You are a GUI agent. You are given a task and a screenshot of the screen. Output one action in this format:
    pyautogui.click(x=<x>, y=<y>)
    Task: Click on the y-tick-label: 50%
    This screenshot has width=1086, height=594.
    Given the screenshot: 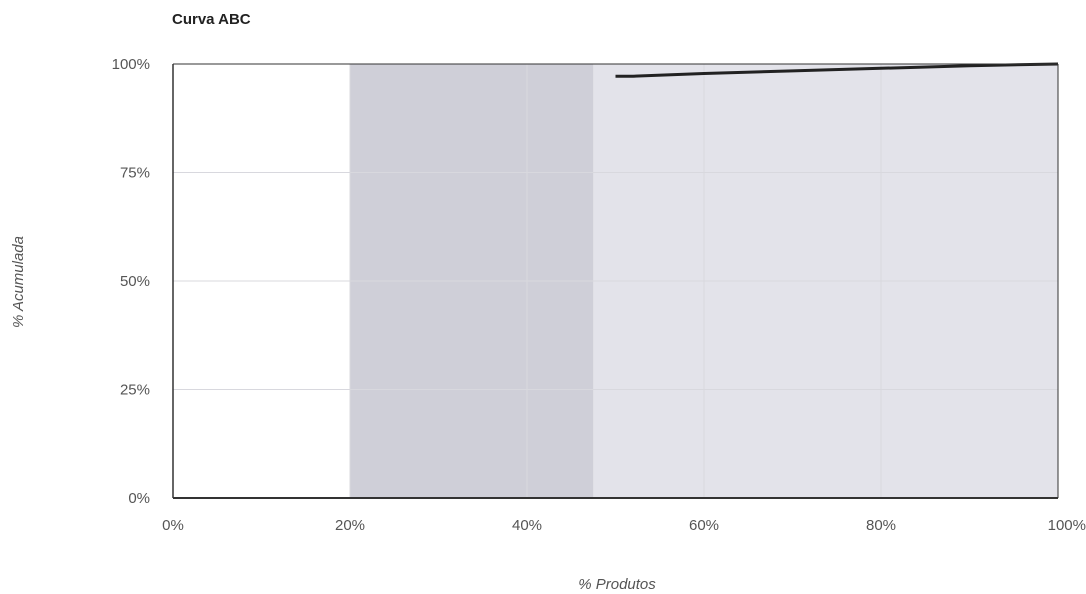 What is the action you would take?
    pyautogui.click(x=135, y=281)
    